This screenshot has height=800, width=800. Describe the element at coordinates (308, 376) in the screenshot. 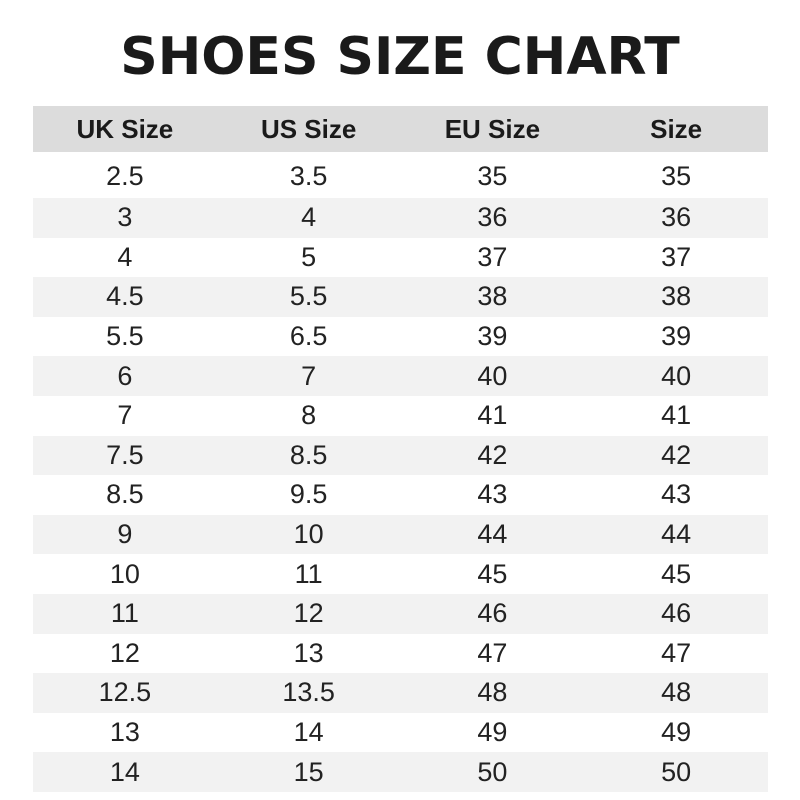

I see `cell-us: 7` at that location.